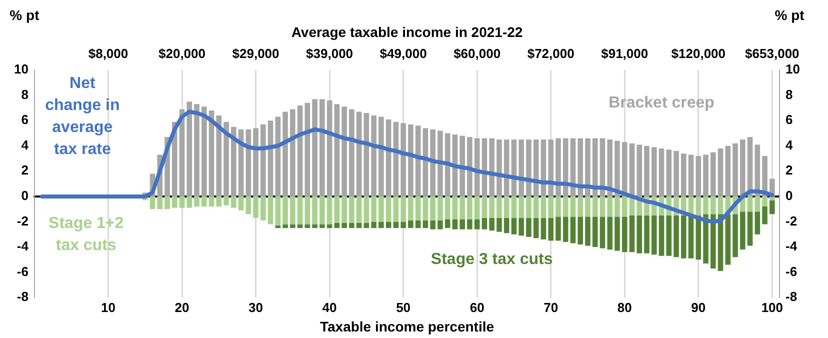  I want to click on y2-tick-label: -8, so click(792, 296).